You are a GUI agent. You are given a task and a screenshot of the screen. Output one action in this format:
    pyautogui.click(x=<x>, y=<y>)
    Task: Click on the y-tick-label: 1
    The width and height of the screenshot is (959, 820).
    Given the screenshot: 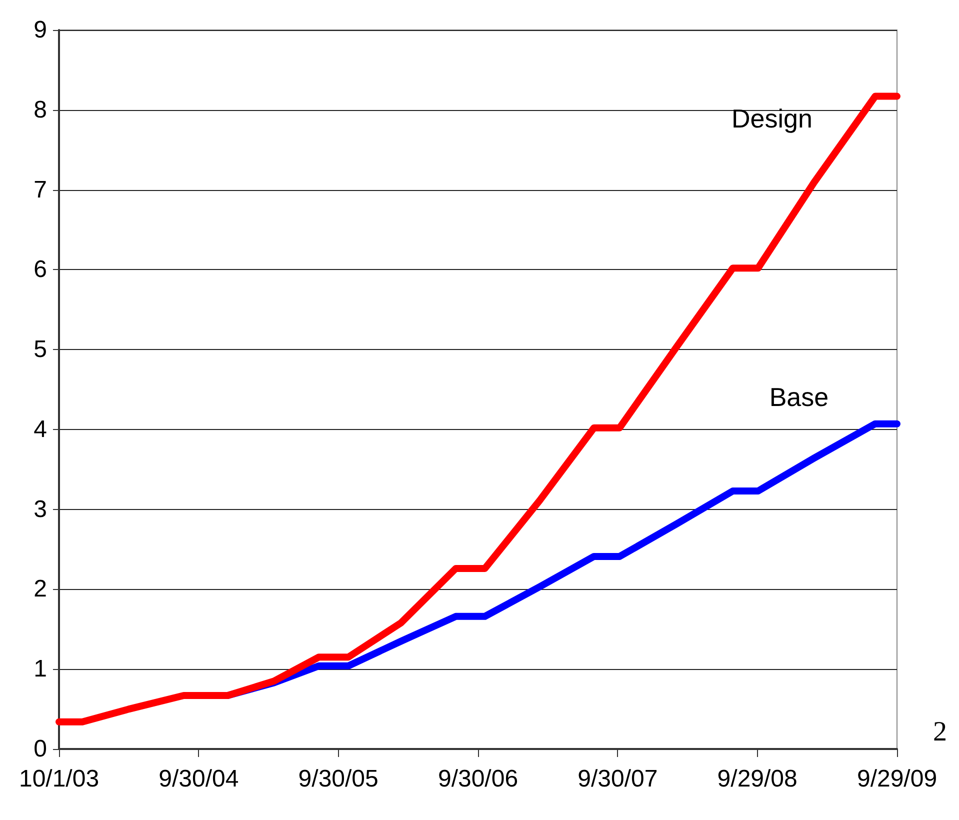 What is the action you would take?
    pyautogui.click(x=40, y=669)
    